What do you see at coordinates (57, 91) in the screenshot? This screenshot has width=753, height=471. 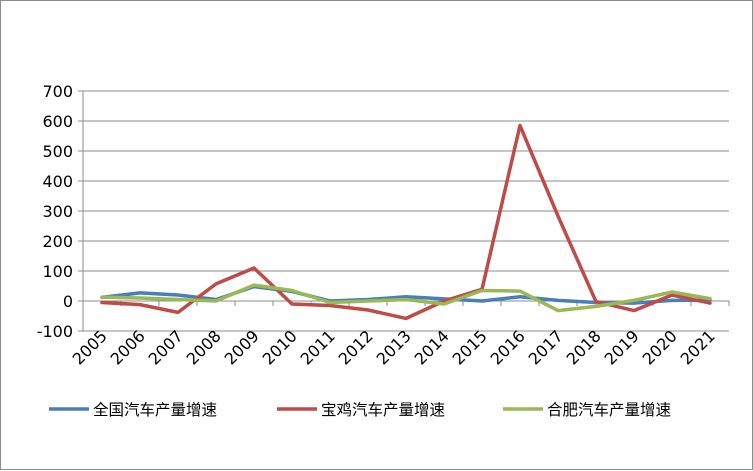 I see `y-tick-label: 700` at bounding box center [57, 91].